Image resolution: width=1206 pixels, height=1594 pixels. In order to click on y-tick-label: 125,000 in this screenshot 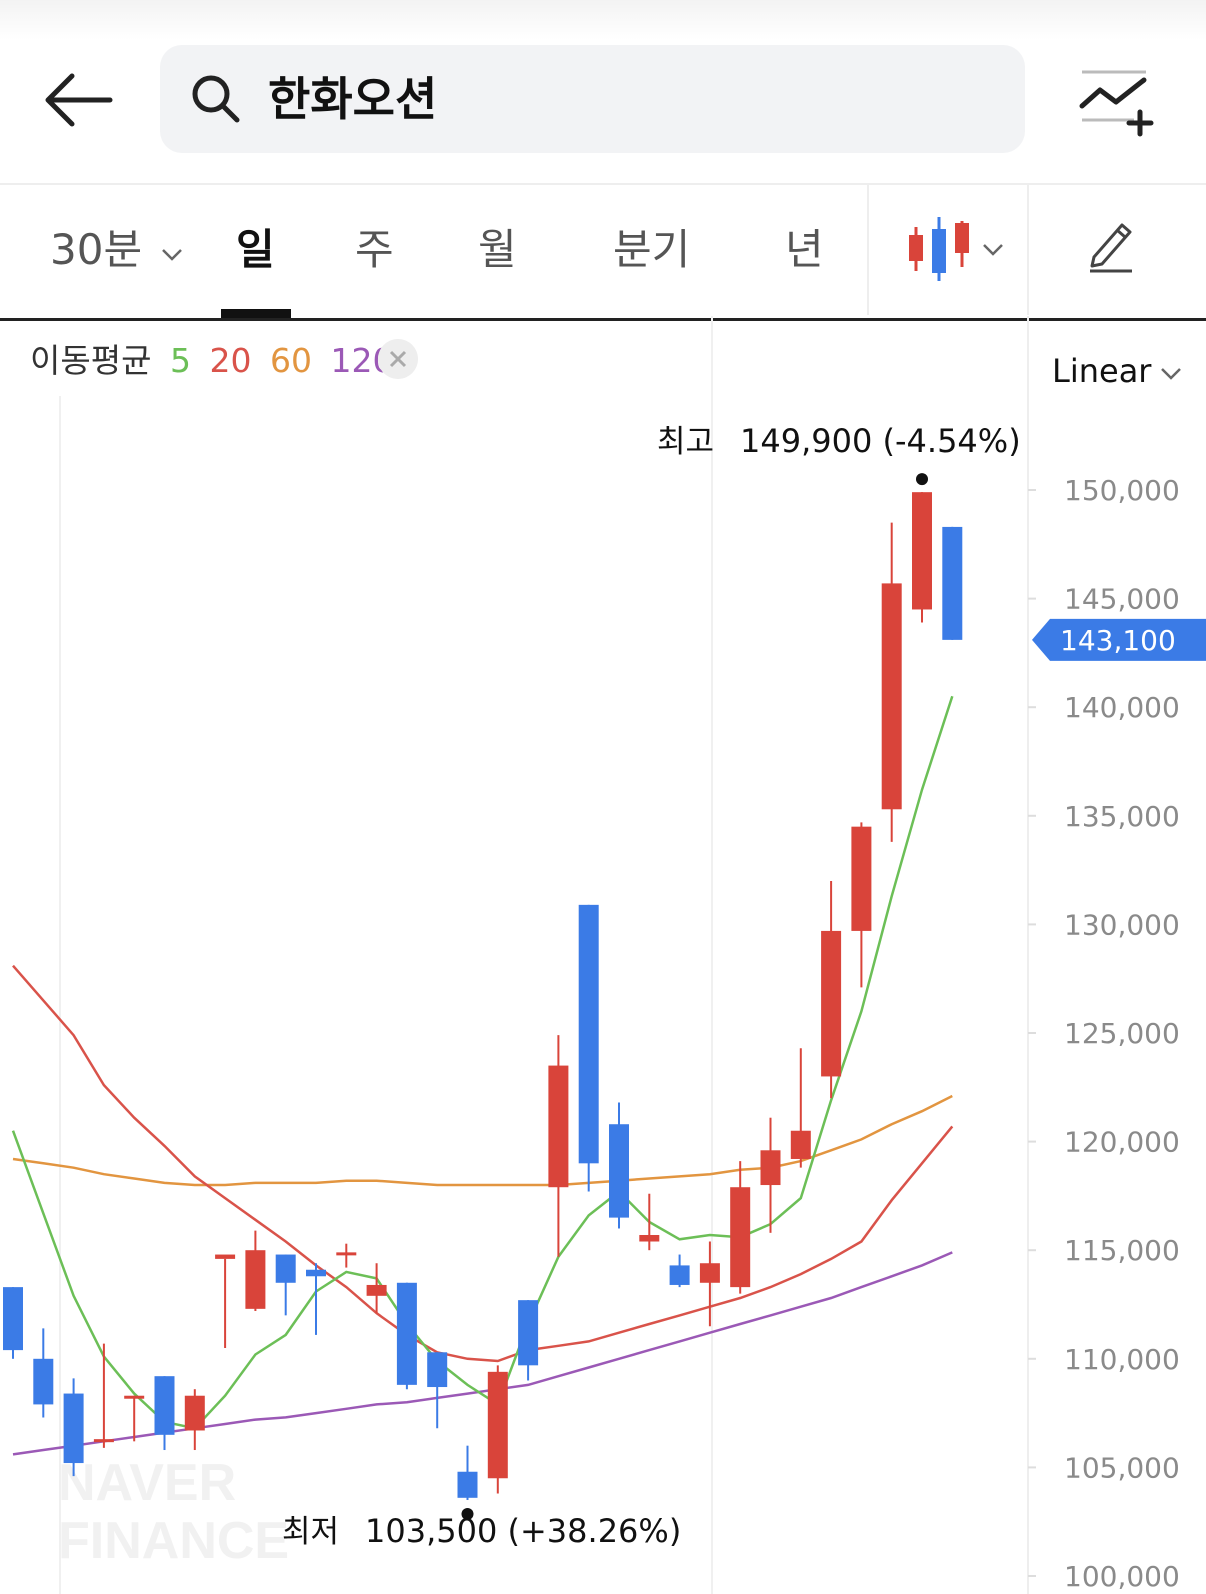, I will do `click(1122, 1033)`.